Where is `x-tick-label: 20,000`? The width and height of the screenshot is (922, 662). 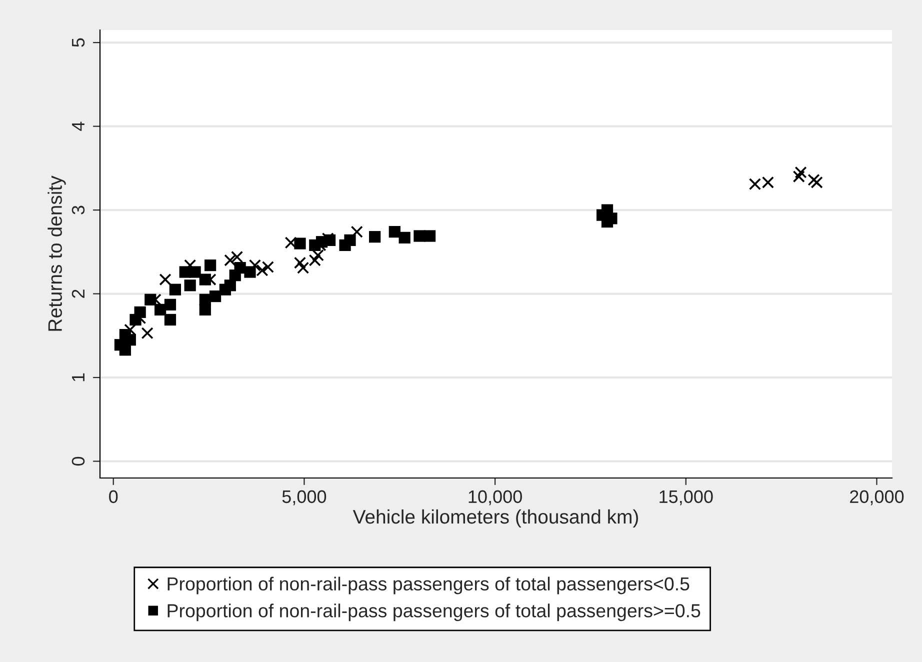 x-tick-label: 20,000 is located at coordinates (877, 498).